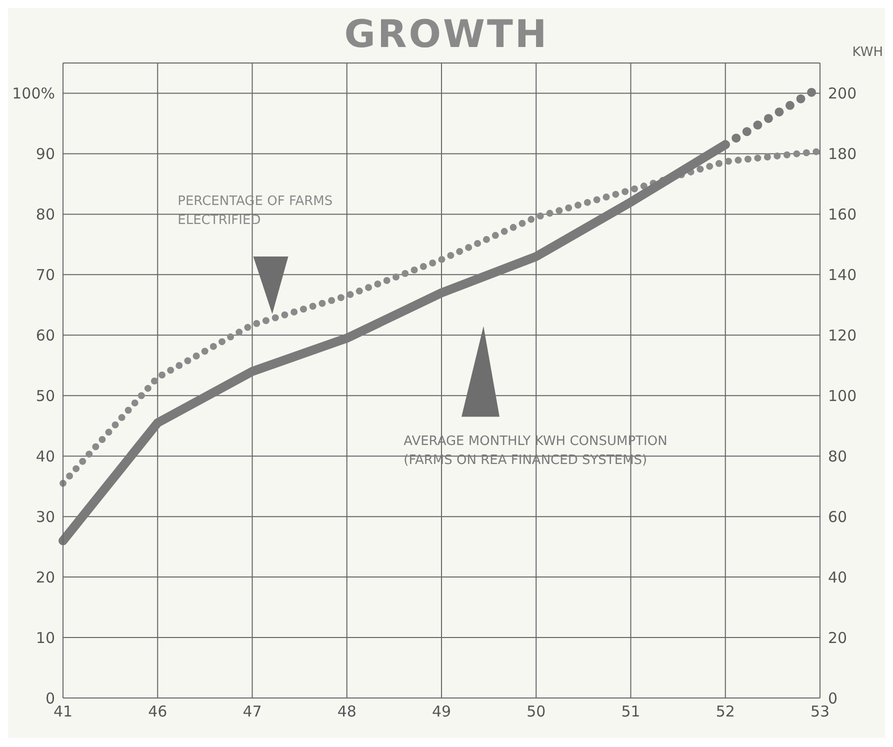 This screenshot has width=893, height=747. What do you see at coordinates (842, 275) in the screenshot?
I see `y2-tick-label: 140` at bounding box center [842, 275].